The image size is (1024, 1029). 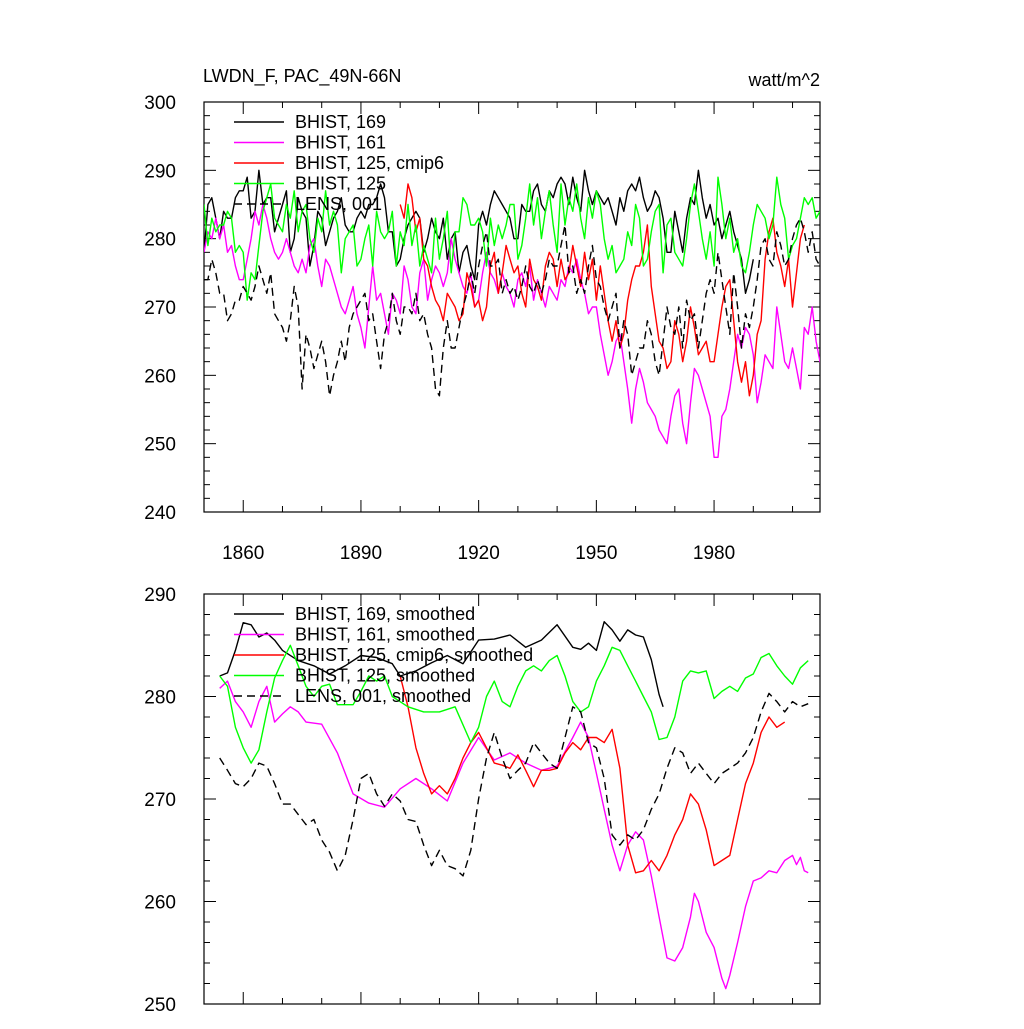 I want to click on legend-label: BHIST, 125, cmip6, smoothed, so click(x=414, y=655).